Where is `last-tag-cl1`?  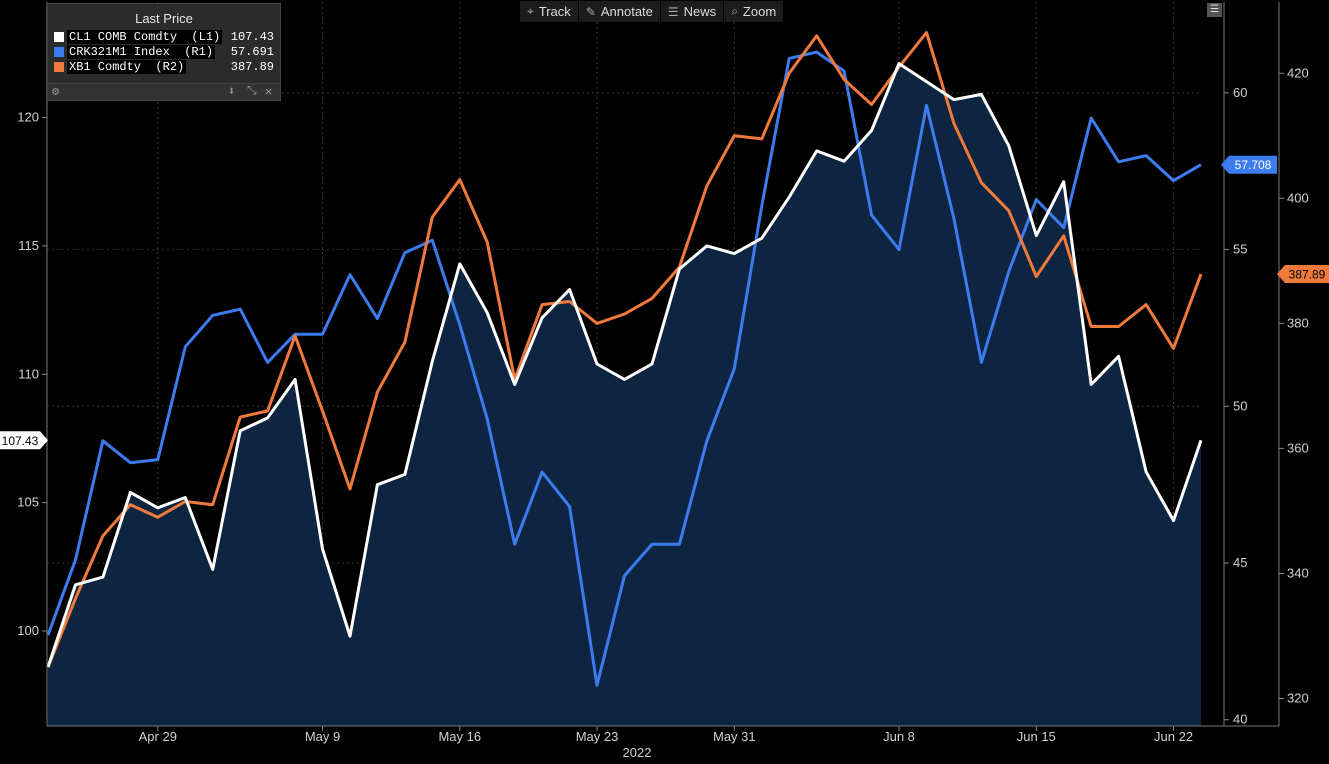
last-tag-cl1 is located at coordinates (24, 440).